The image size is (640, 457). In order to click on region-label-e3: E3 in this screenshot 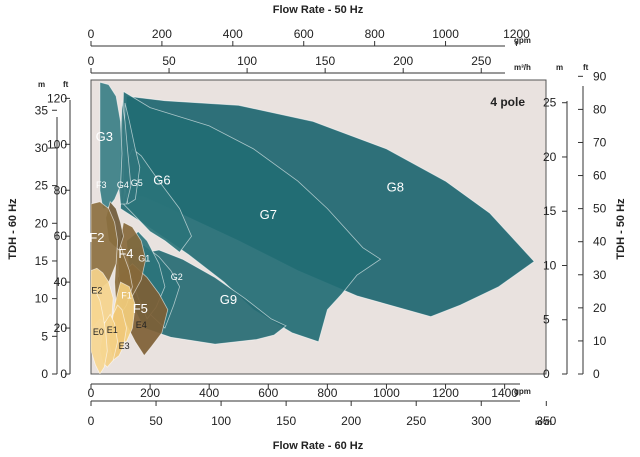, I will do `click(124, 346)`.